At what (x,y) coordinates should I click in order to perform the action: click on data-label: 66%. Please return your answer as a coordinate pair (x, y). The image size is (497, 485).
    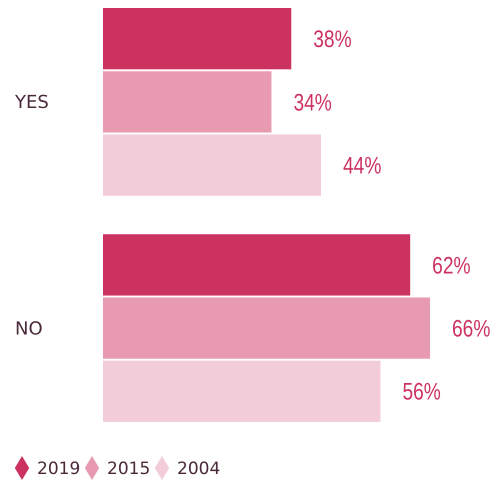
    Looking at the image, I should click on (471, 328).